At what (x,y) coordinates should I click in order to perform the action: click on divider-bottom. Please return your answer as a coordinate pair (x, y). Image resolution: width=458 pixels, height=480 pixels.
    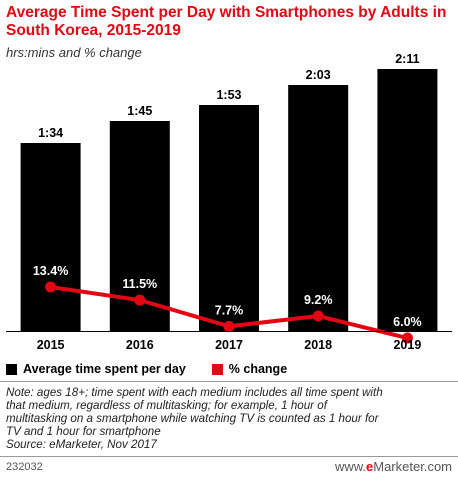
    Looking at the image, I should click on (229, 456).